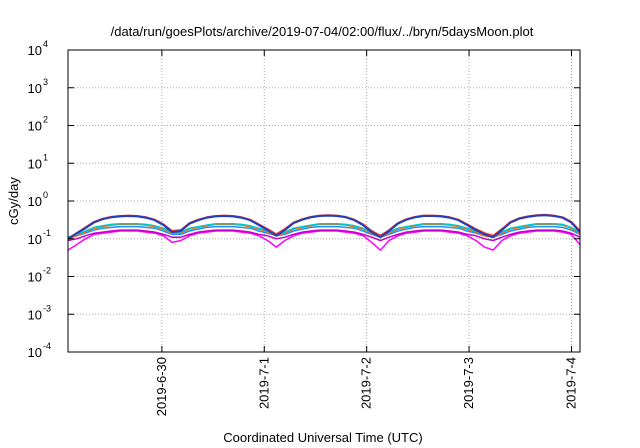 This screenshot has height=448, width=640. What do you see at coordinates (45, 44) in the screenshot?
I see `y-tick-exponent: 4` at bounding box center [45, 44].